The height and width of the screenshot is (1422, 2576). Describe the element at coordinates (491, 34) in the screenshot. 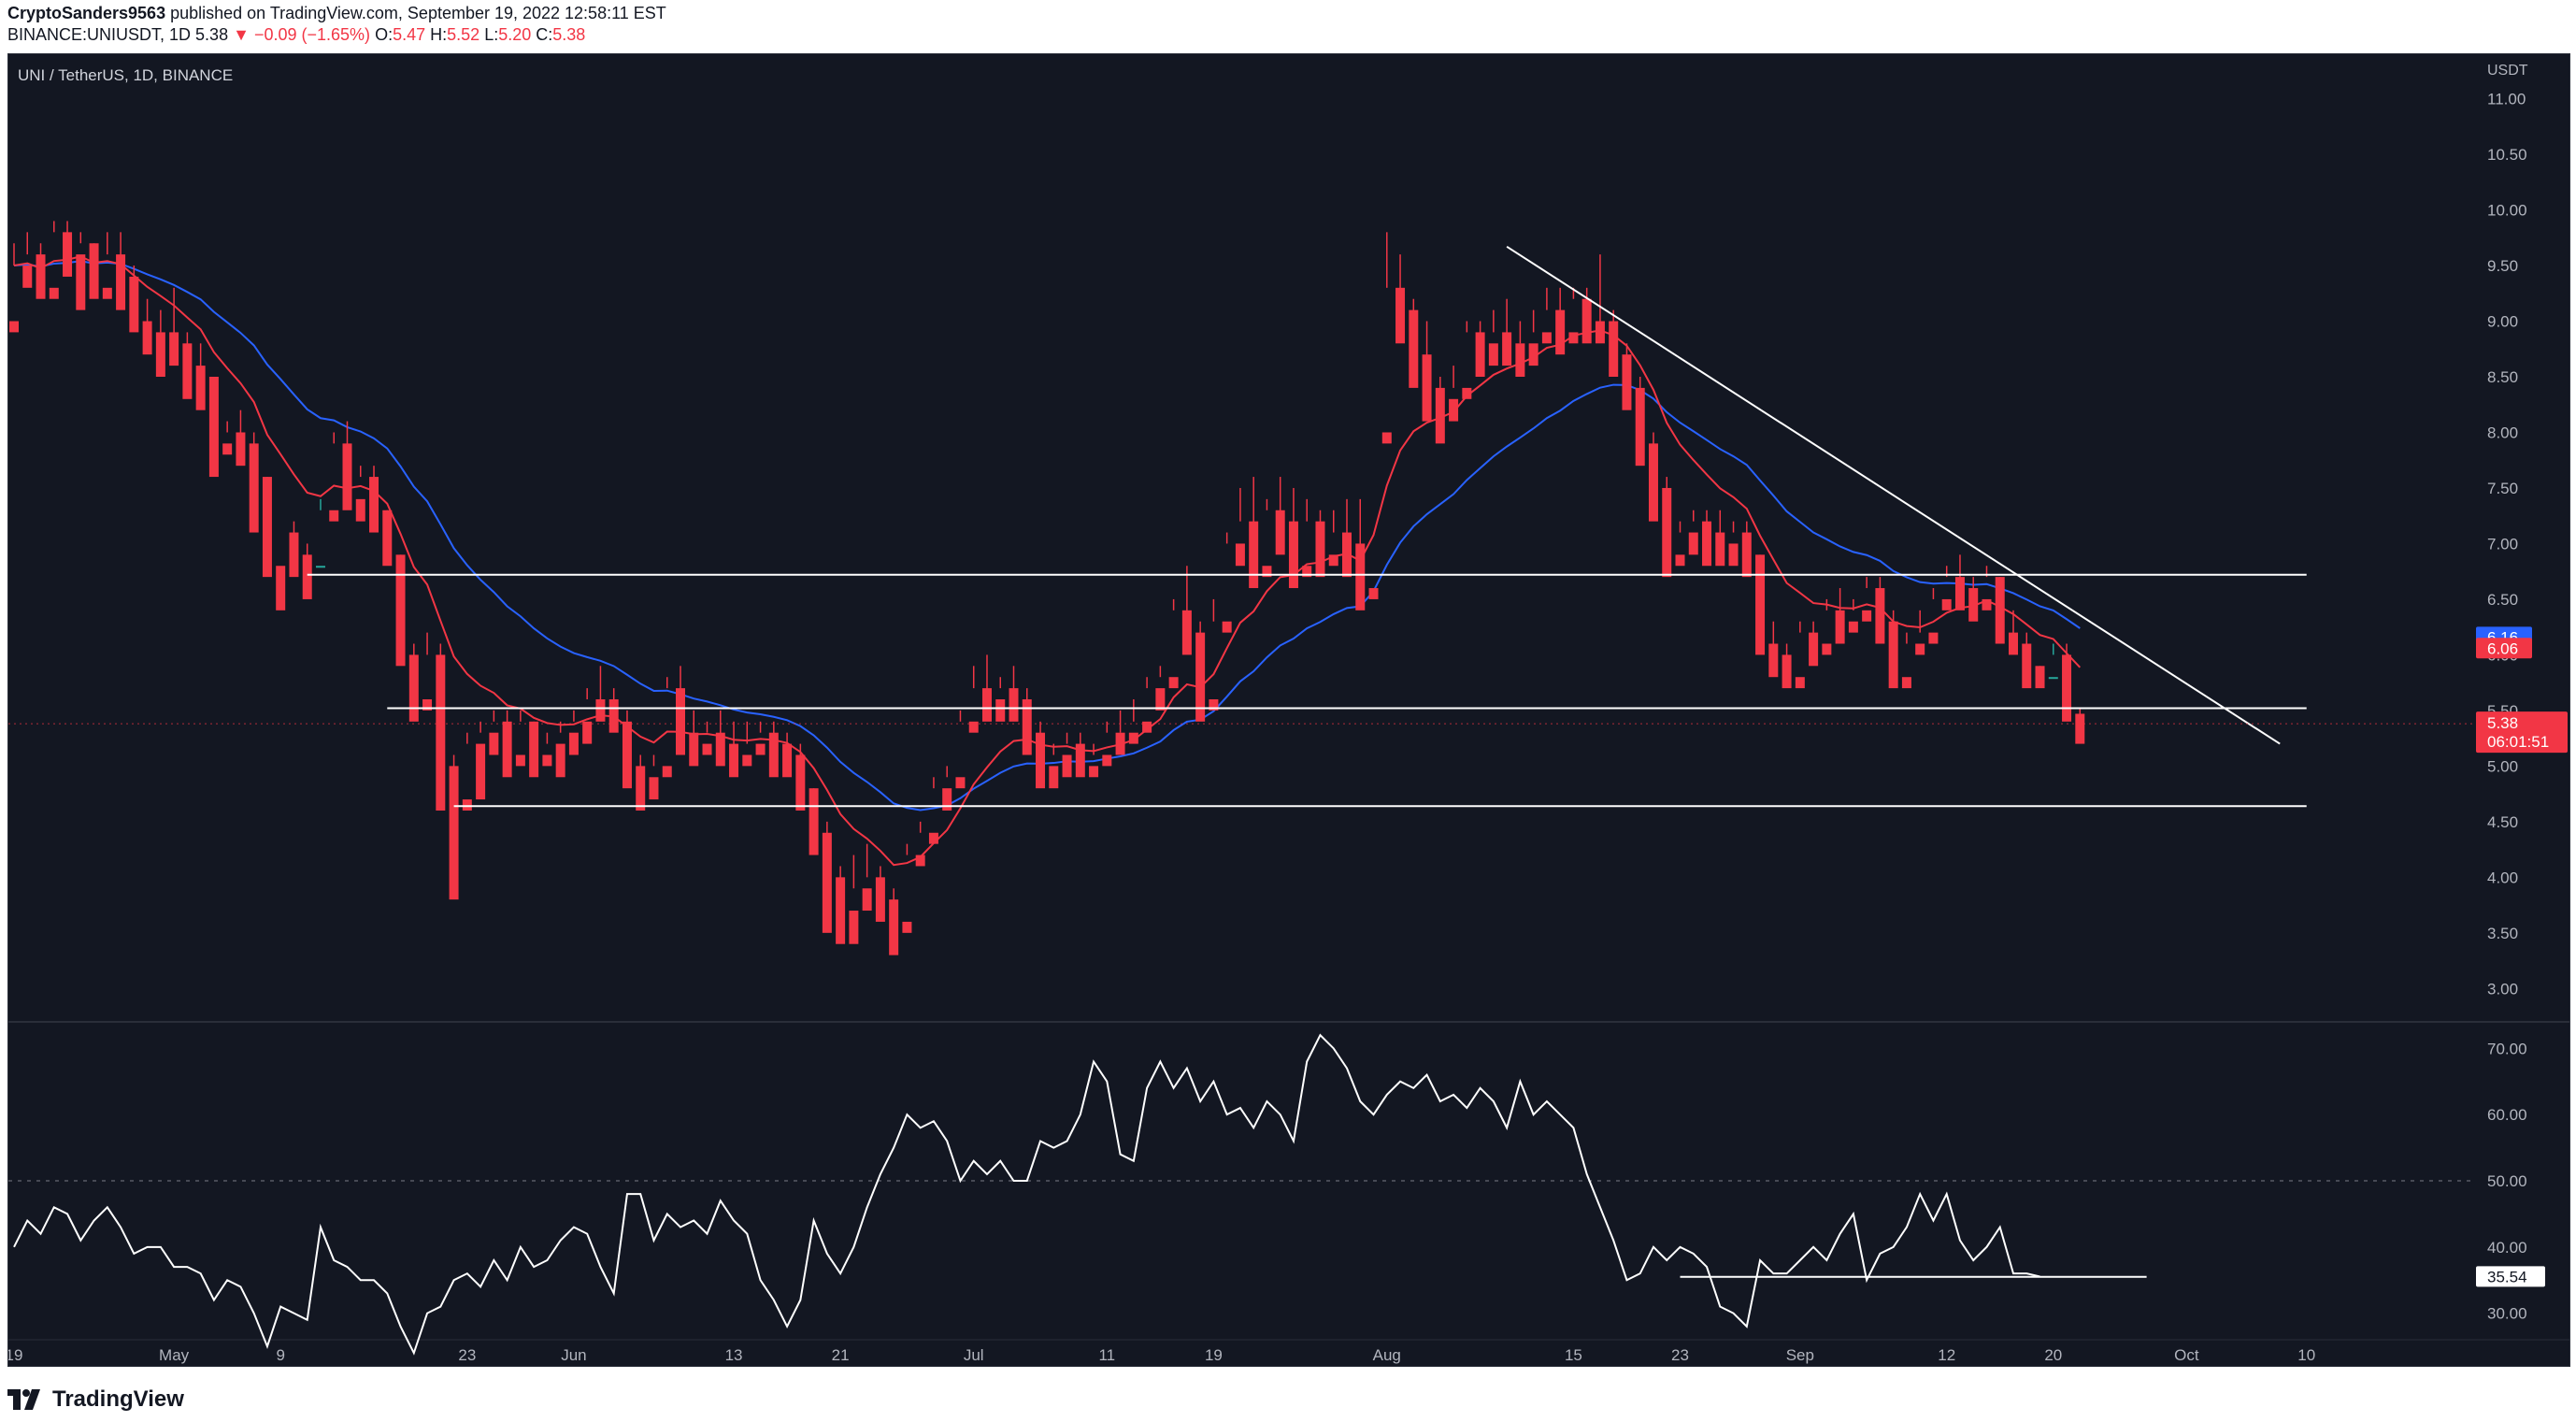

I see `low-label: L:` at that location.